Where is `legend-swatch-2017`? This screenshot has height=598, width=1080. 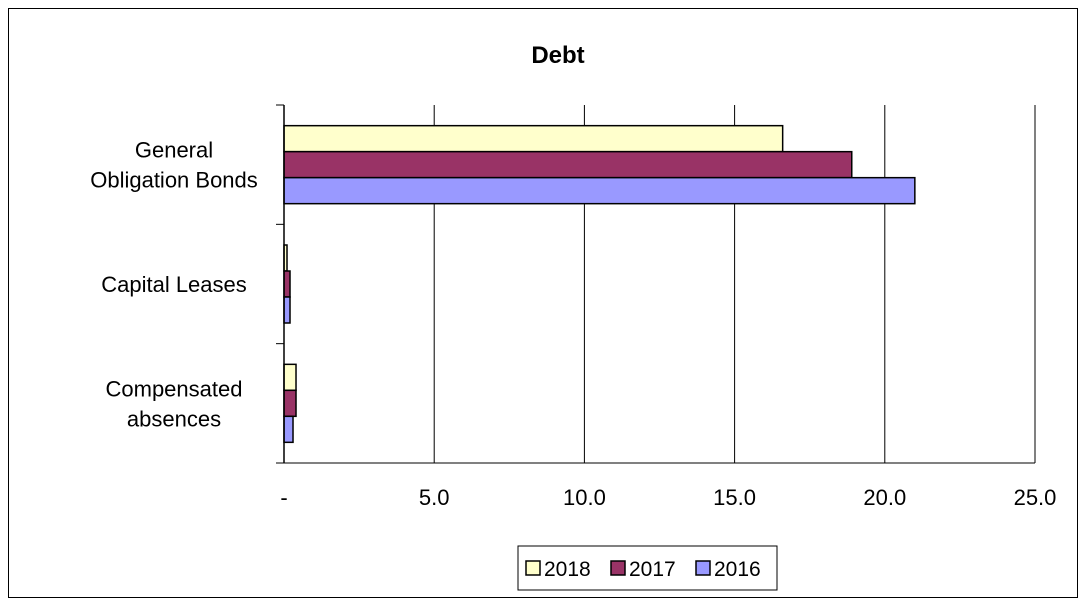
legend-swatch-2017 is located at coordinates (618, 568).